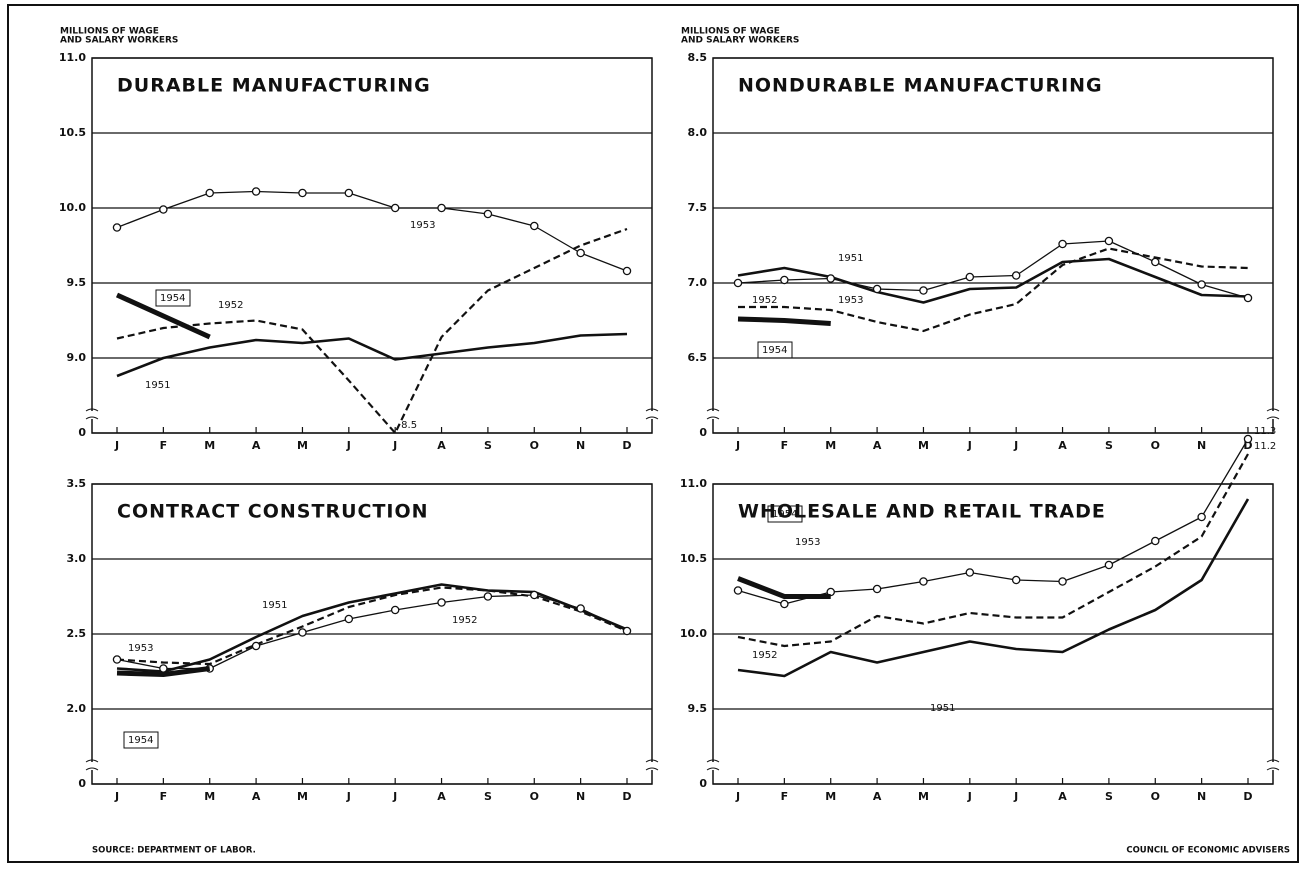  I want to click on y-tick-label: 2.0, so click(77, 708).